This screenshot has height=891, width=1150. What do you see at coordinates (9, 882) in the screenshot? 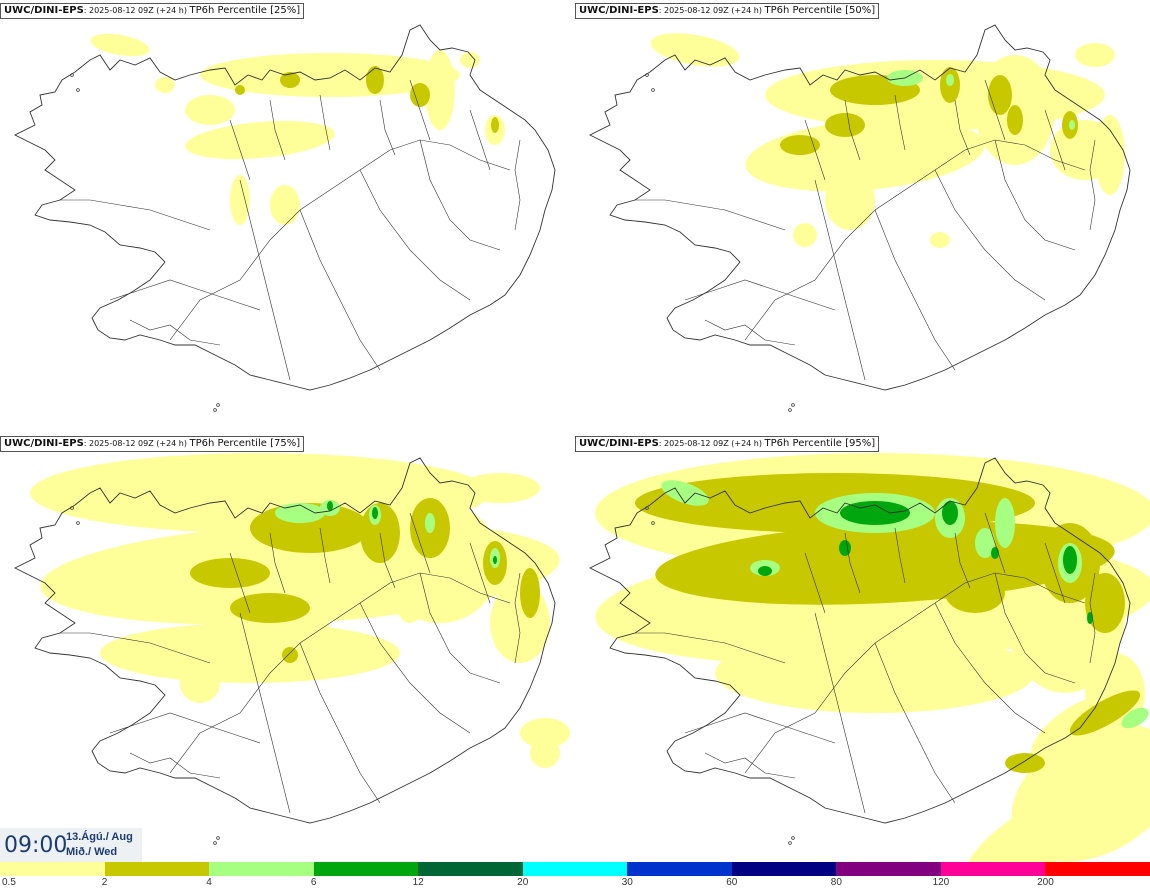
I see `legend-tick-label: 0.5` at bounding box center [9, 882].